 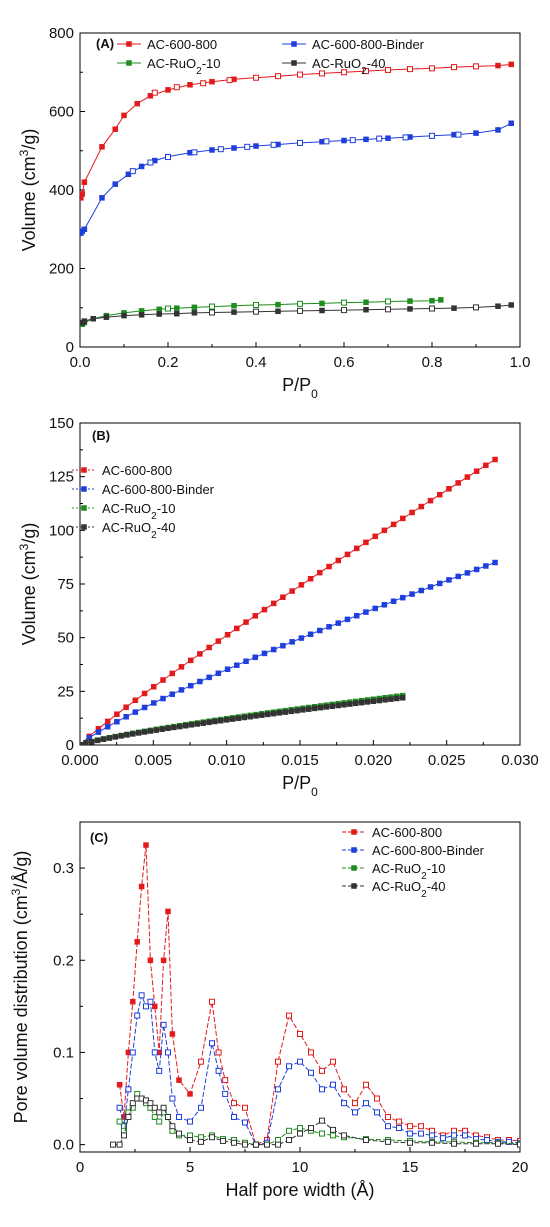 What do you see at coordinates (101, 435) in the screenshot?
I see `panel-label: (B)` at bounding box center [101, 435].